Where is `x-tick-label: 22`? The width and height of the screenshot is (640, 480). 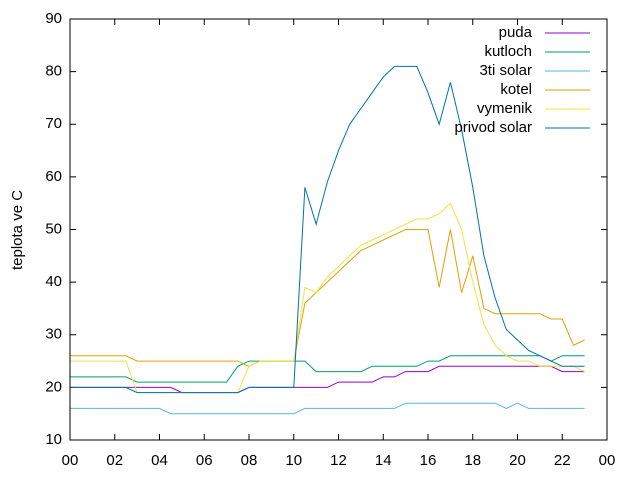
x-tick-label: 22 is located at coordinates (562, 460).